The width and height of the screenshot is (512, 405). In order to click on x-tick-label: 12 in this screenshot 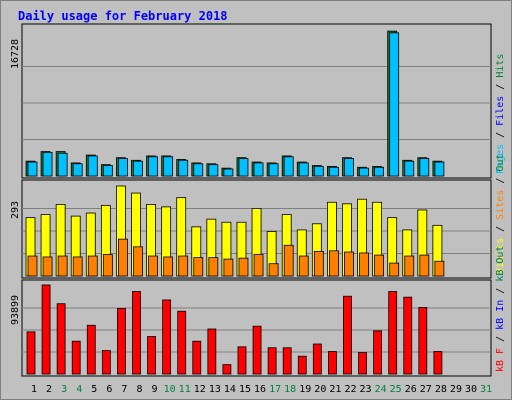, I will do `click(200, 389)`.